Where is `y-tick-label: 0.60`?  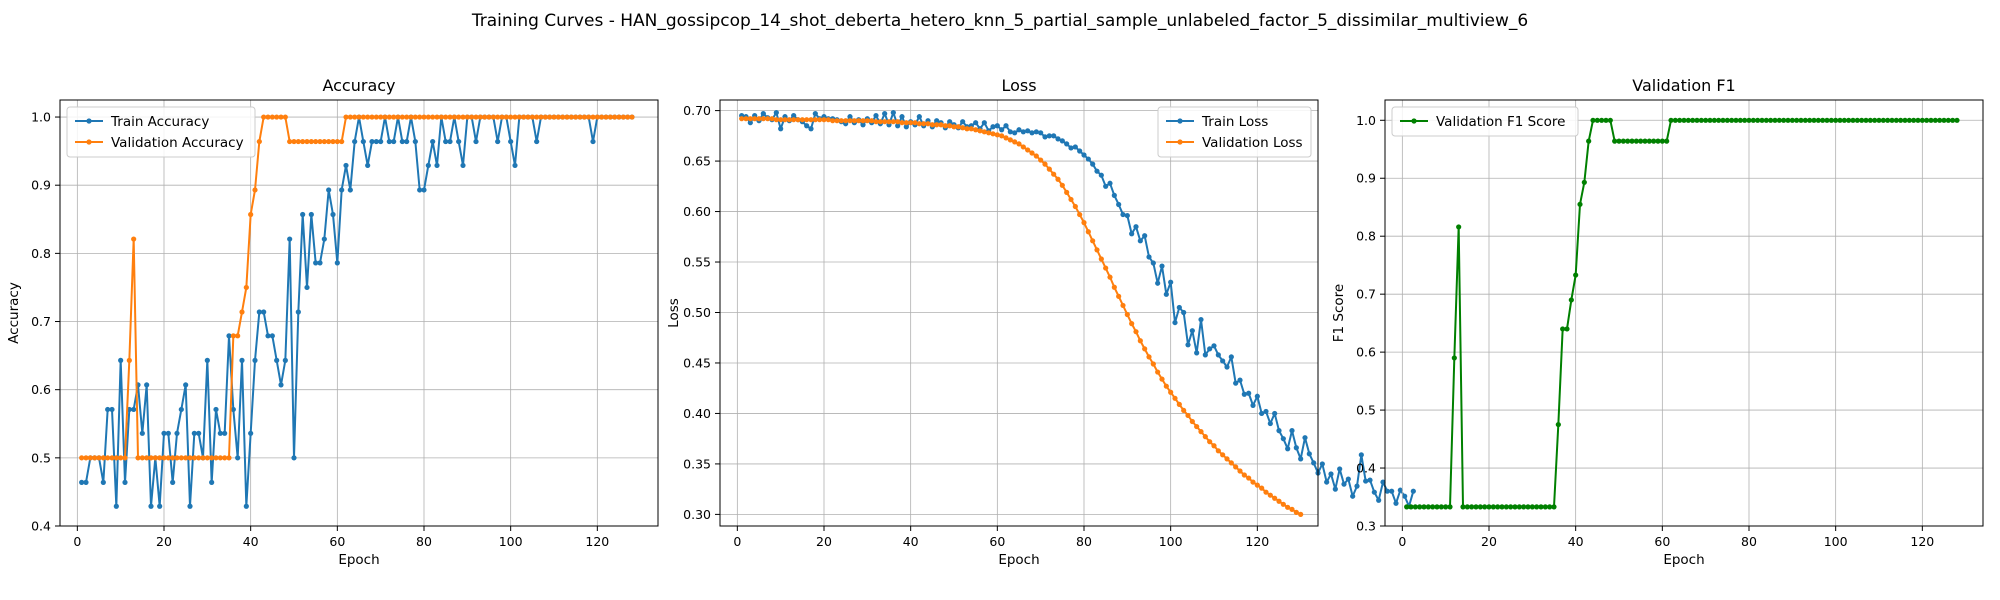 y-tick-label: 0.60 is located at coordinates (697, 211).